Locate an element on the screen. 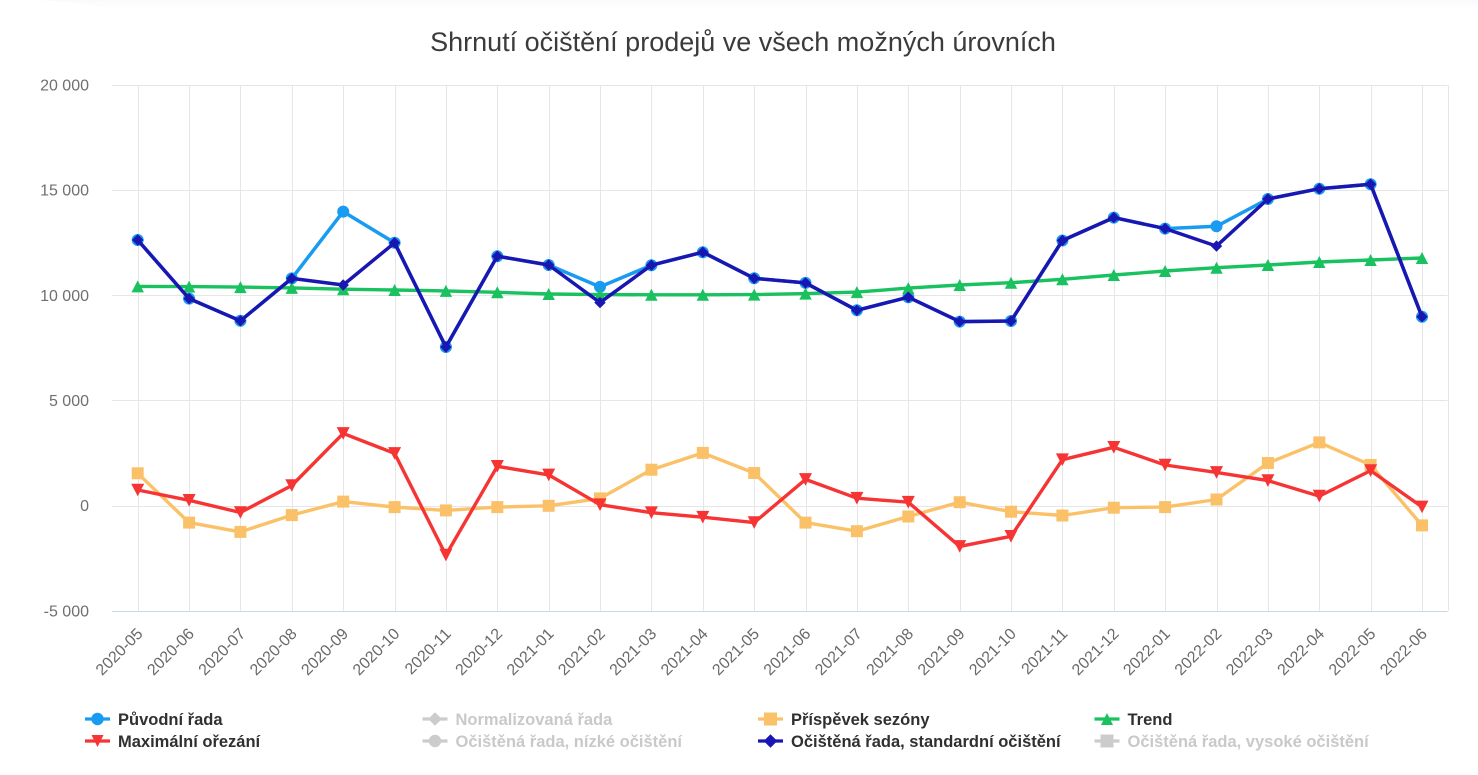  svg-text: 2022-02 is located at coordinates (1199, 652).